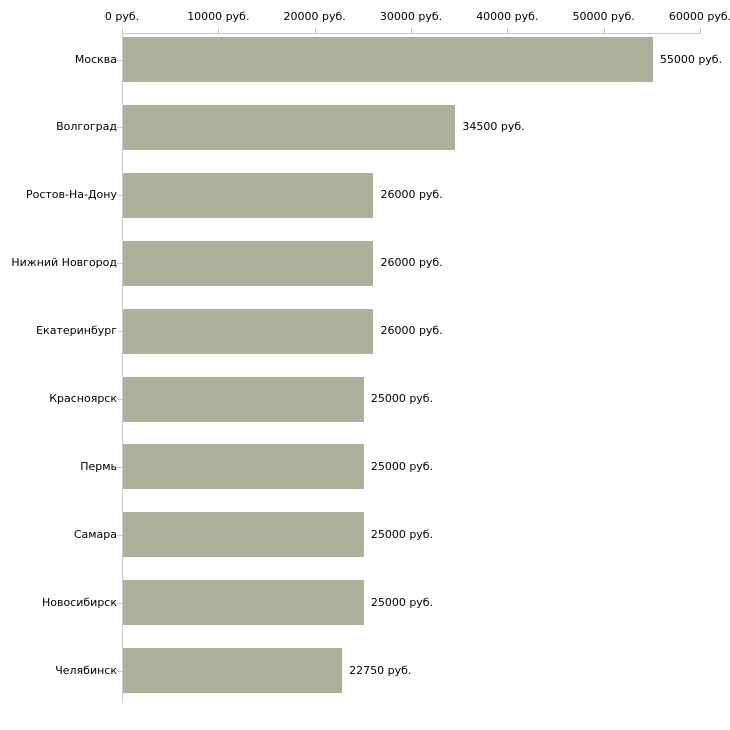  I want to click on category-label: Самара, so click(95, 534).